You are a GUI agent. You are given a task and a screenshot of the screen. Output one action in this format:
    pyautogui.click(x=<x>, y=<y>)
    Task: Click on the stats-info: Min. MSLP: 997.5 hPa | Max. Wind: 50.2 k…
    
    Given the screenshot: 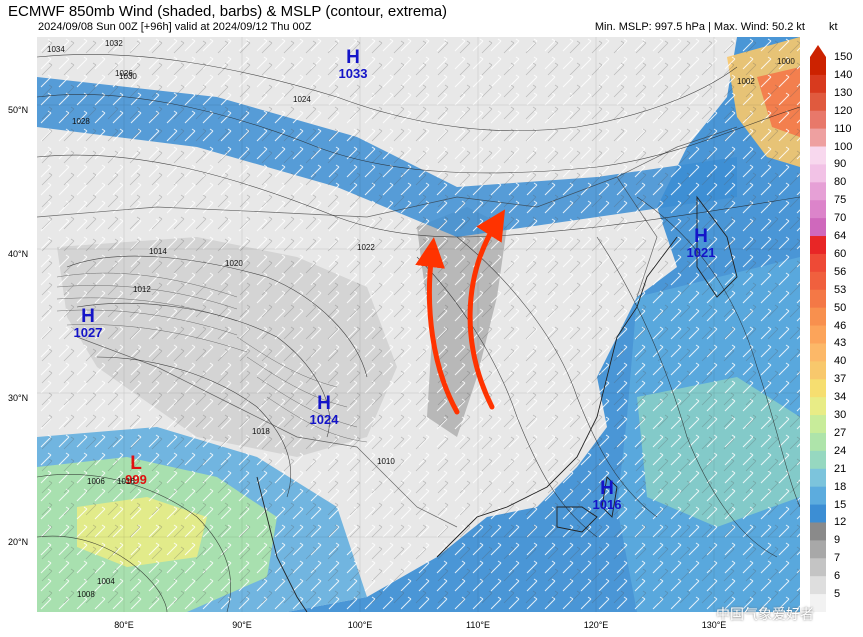 What is the action you would take?
    pyautogui.click(x=699, y=27)
    